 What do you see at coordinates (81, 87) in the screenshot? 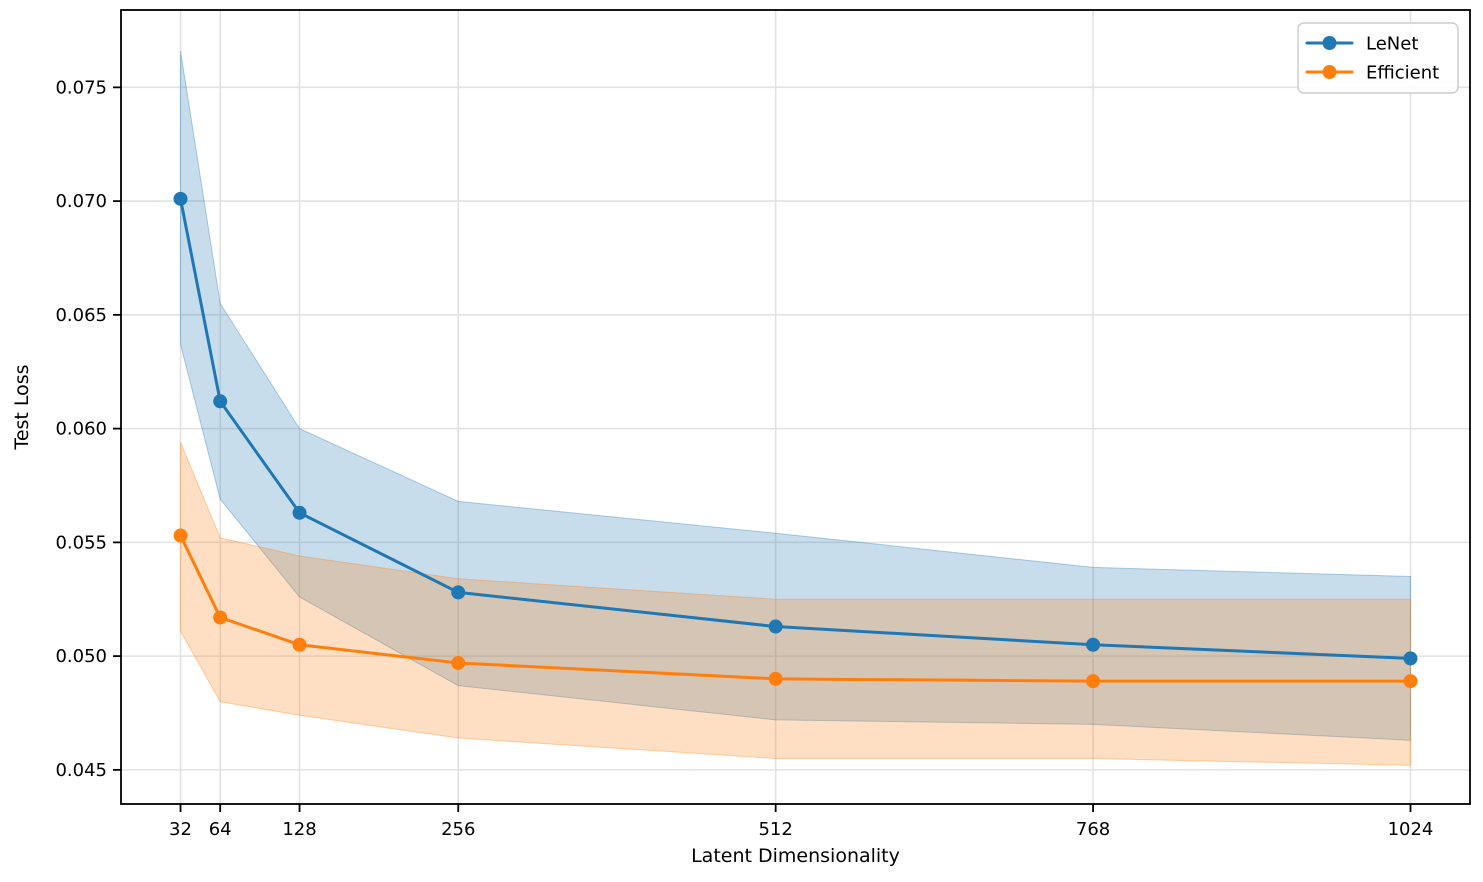
I see `y-tick-label: 0.075` at bounding box center [81, 87].